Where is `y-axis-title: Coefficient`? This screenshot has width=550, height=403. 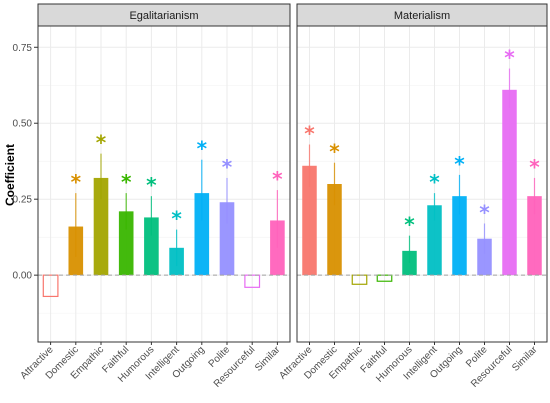
y-axis-title: Coefficient is located at coordinates (10, 175).